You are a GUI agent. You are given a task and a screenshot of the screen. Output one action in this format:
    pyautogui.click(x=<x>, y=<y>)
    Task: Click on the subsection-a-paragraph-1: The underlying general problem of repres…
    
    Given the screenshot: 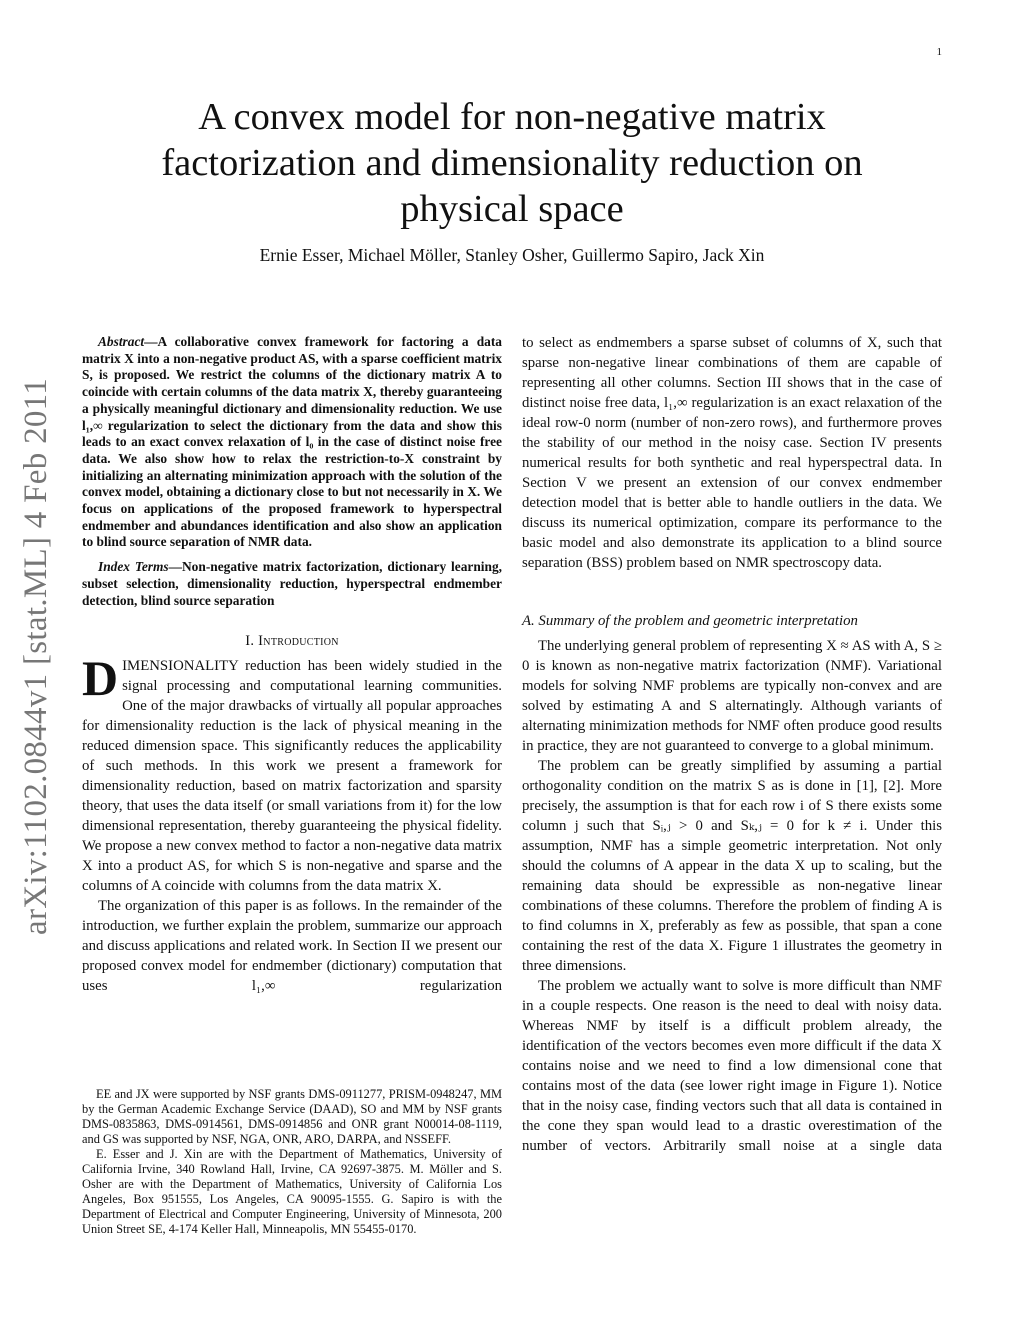 What is the action you would take?
    pyautogui.click(x=732, y=696)
    